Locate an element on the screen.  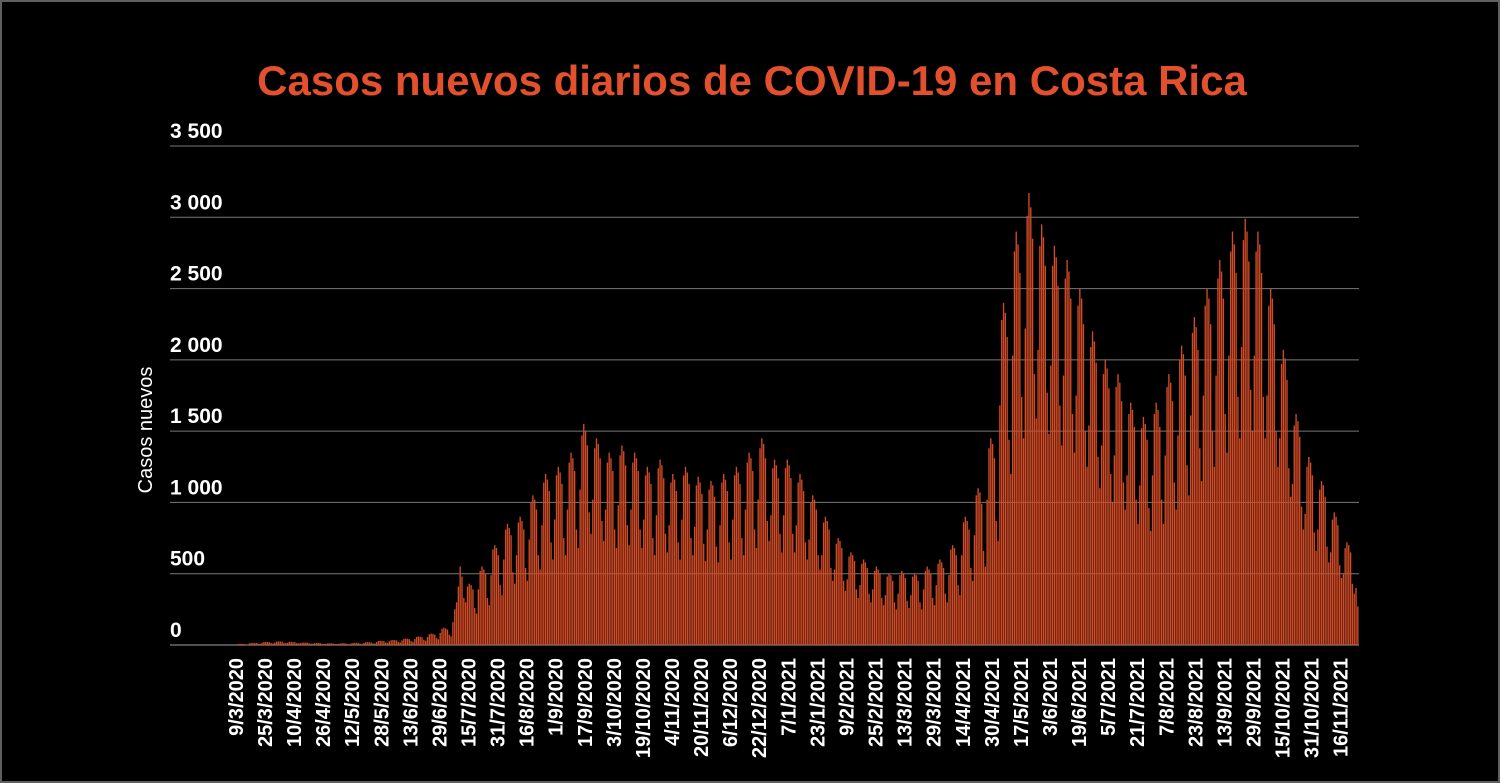
x-tick-label: 30/4/2021 is located at coordinates (993, 702).